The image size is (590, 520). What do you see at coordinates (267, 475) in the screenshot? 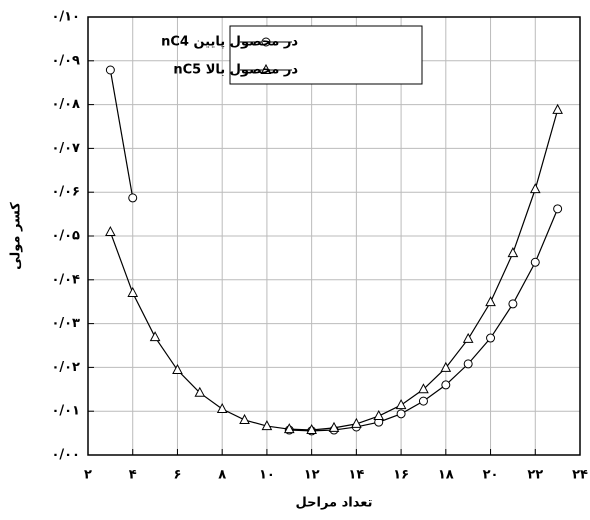
I see `x-tick-label: ۱۰` at bounding box center [267, 475].